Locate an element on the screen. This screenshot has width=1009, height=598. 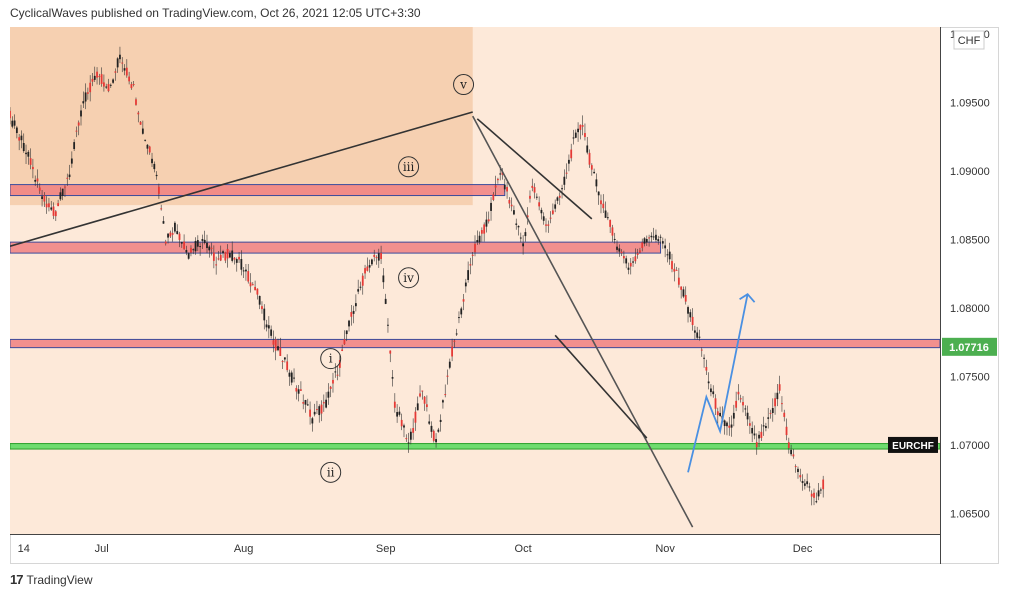
resistance-zone is located at coordinates (336, 247).